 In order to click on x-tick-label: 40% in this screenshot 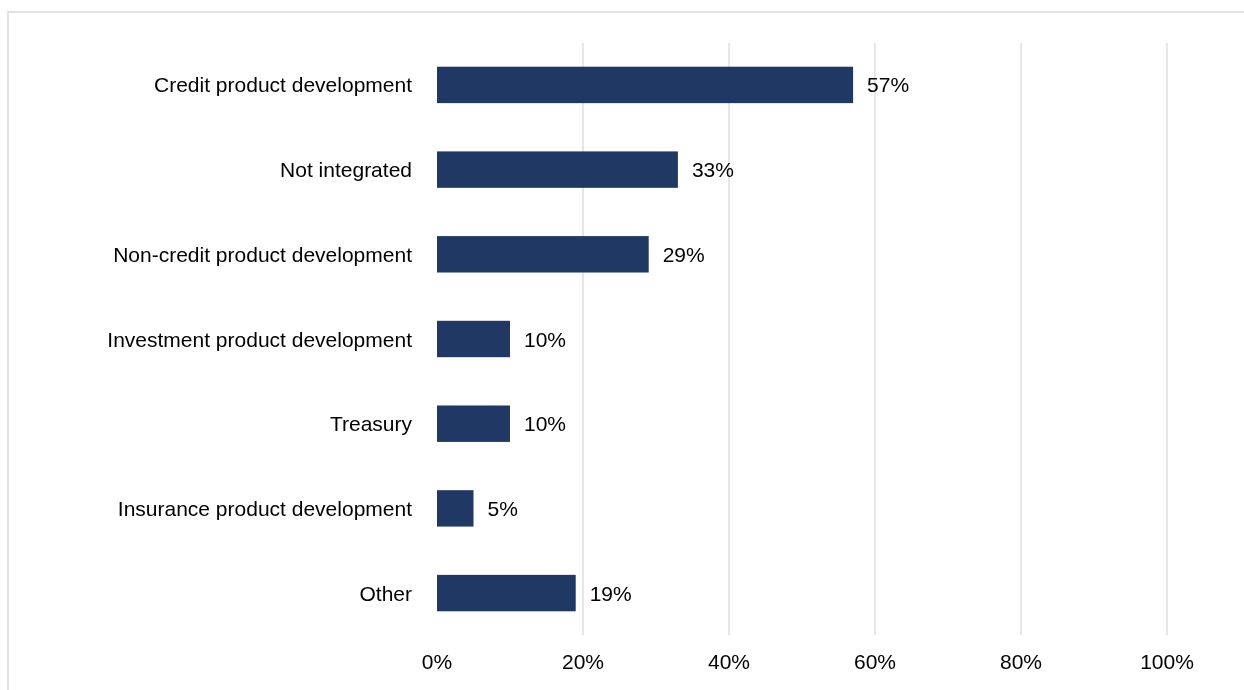, I will do `click(729, 661)`.